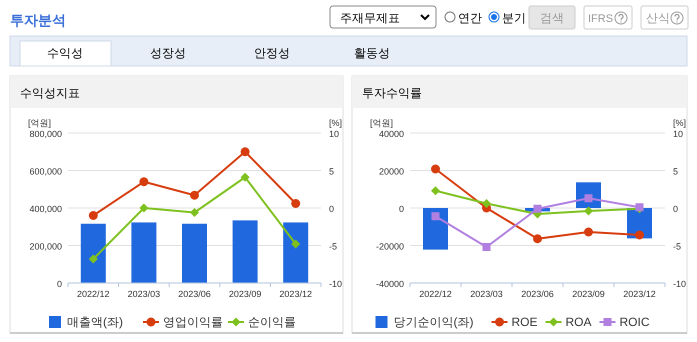  I want to click on text: 투자분석, so click(38, 20).